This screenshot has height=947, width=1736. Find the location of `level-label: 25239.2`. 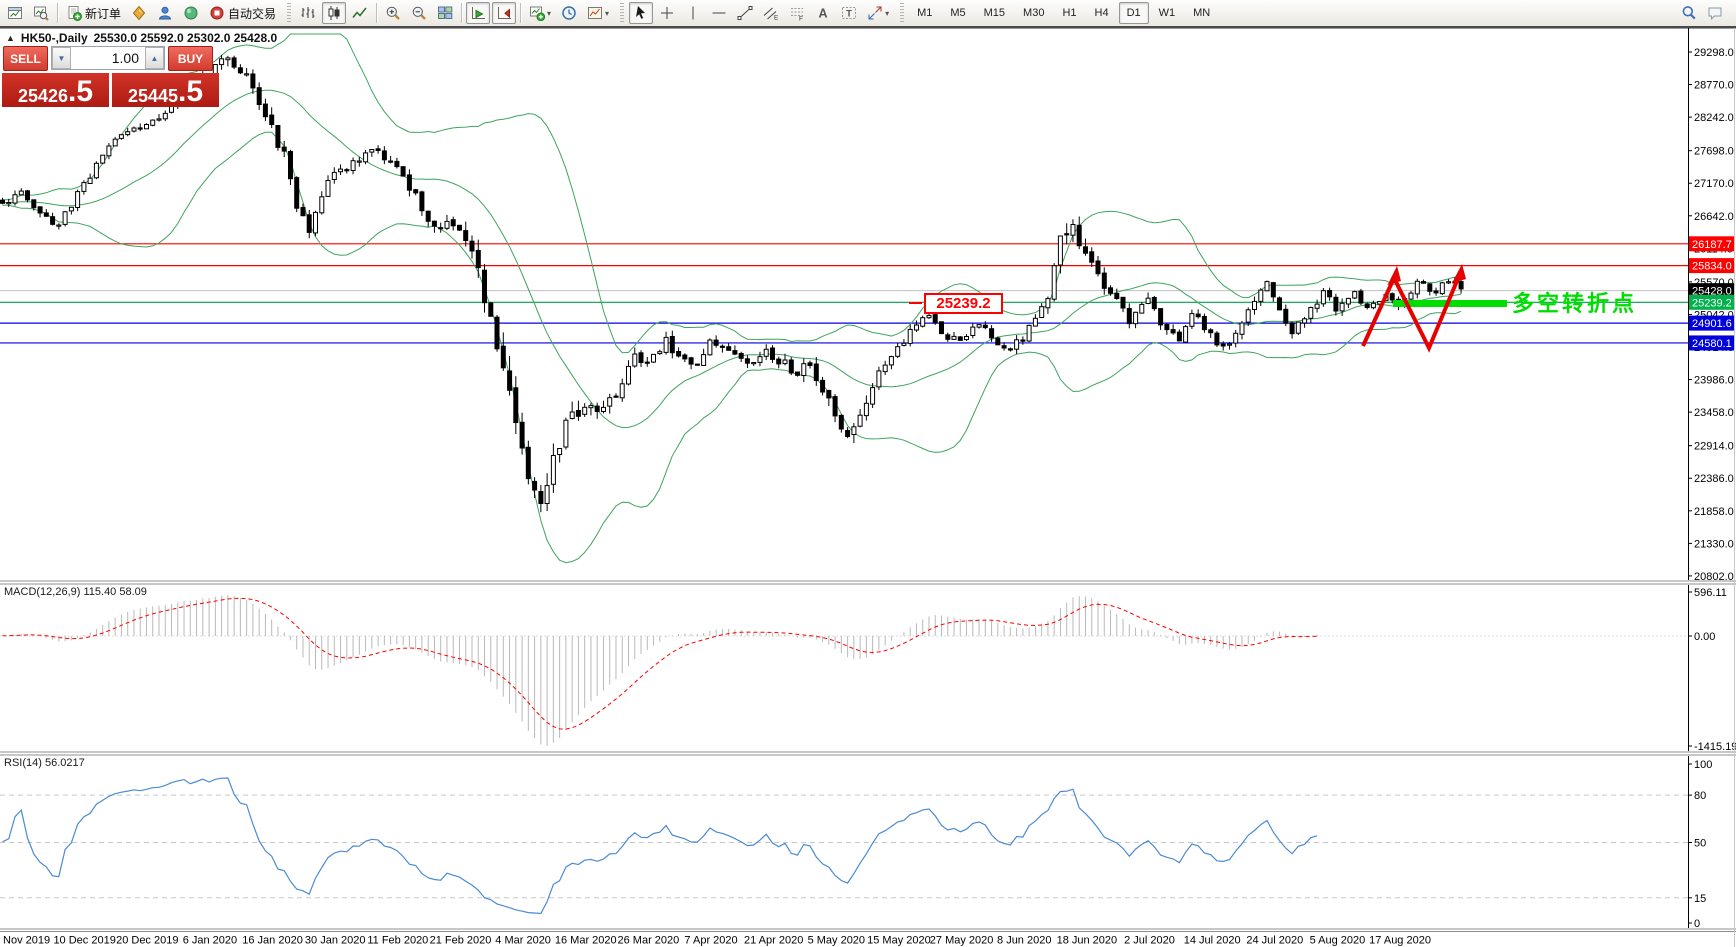

level-label: 25239.2 is located at coordinates (1712, 303).